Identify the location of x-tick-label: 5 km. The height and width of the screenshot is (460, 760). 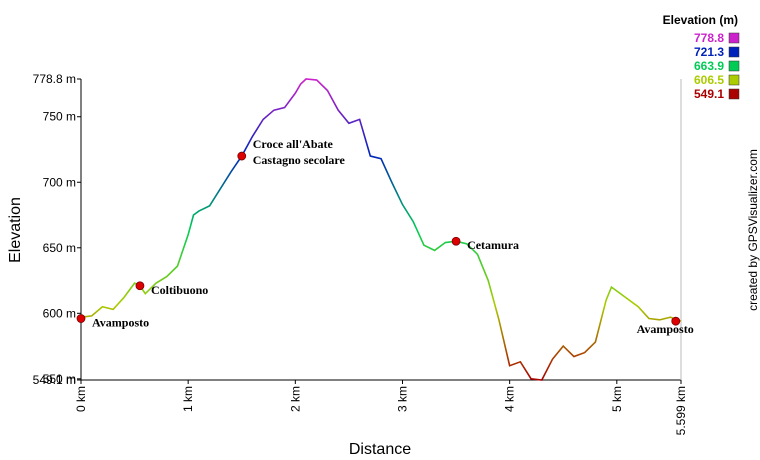
(617, 399).